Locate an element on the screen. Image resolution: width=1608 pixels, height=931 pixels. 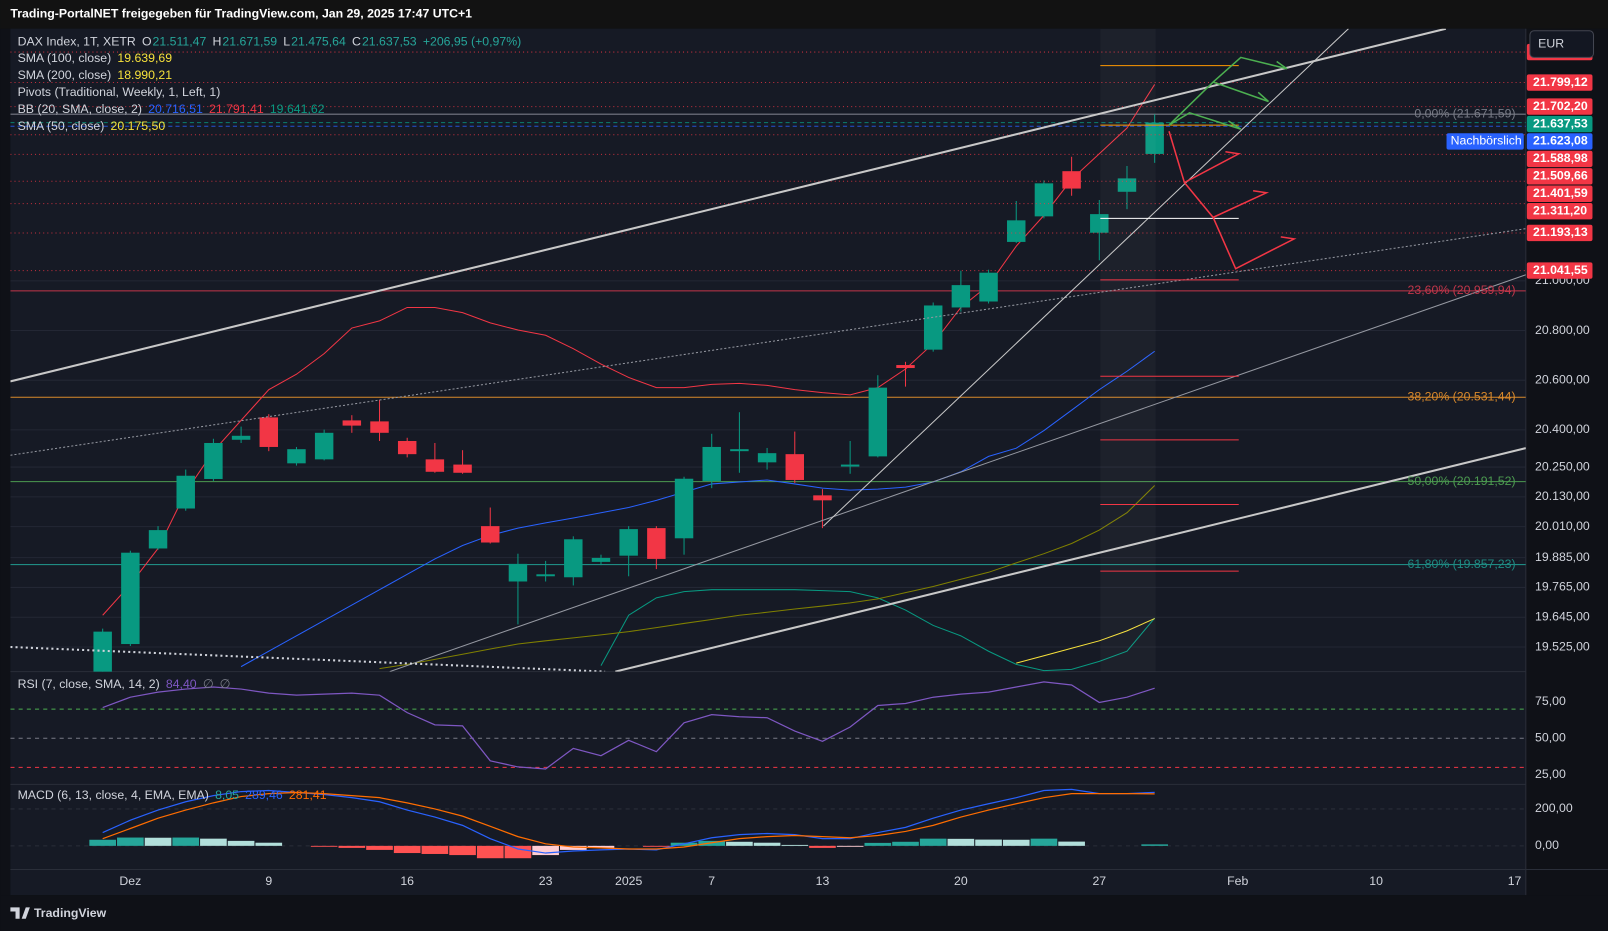
price-label: 21.799,12 is located at coordinates (1560, 82).